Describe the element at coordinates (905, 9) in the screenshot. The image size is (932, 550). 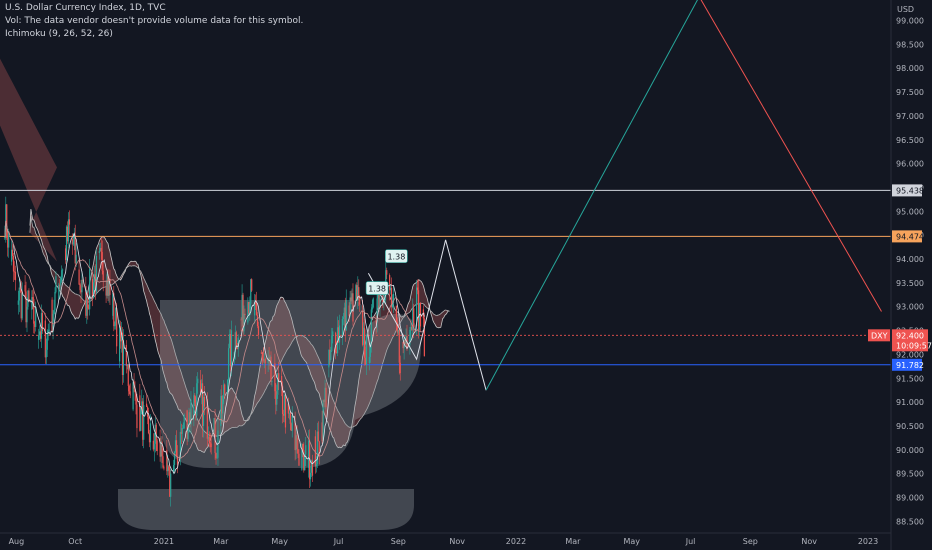
I see `currency-label: USD` at that location.